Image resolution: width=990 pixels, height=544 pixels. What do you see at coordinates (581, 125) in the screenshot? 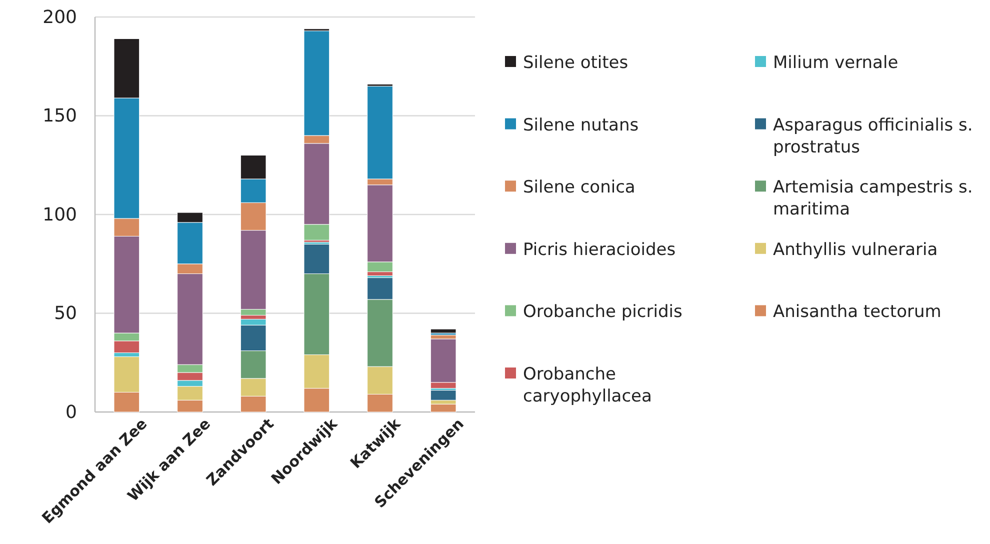
I see `legend-label: Silene nutans` at bounding box center [581, 125].